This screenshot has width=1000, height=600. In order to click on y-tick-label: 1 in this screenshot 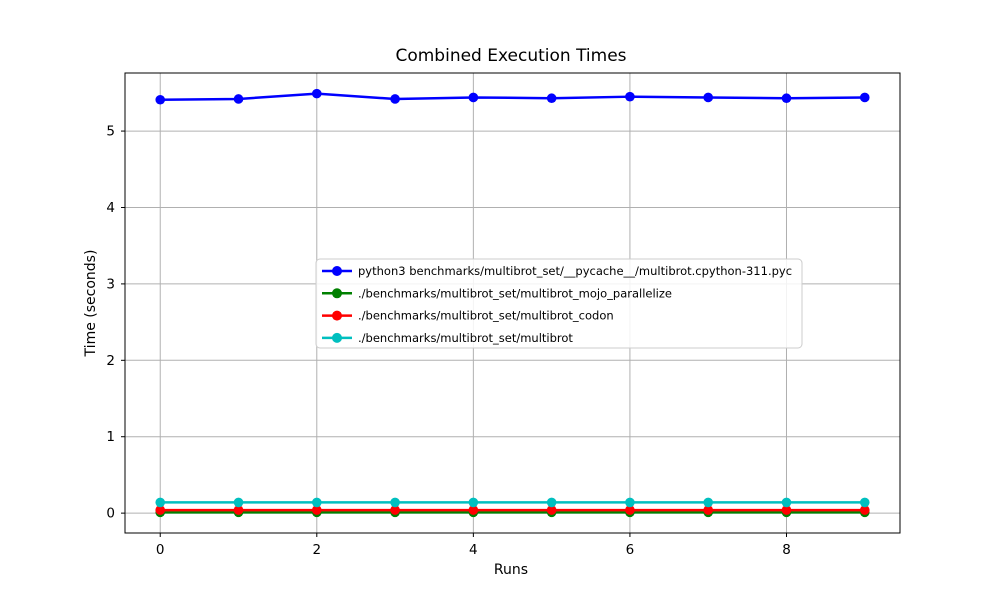, I will do `click(110, 437)`.